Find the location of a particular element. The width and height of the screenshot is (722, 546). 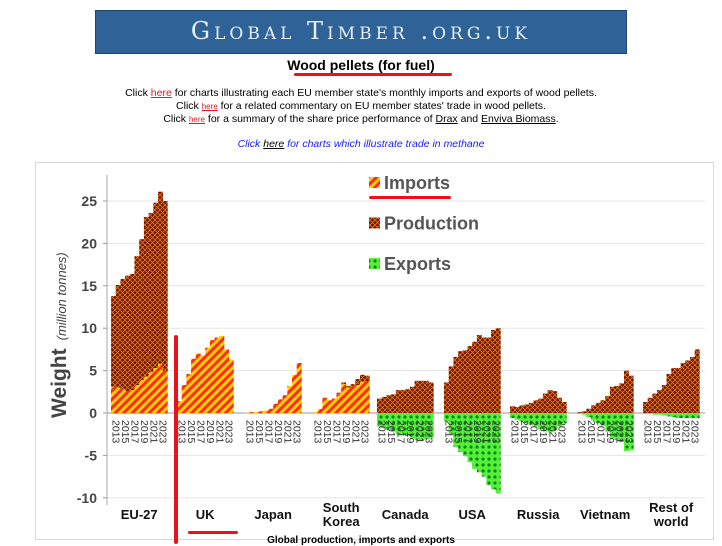

category-label: EU-27 is located at coordinates (139, 514).